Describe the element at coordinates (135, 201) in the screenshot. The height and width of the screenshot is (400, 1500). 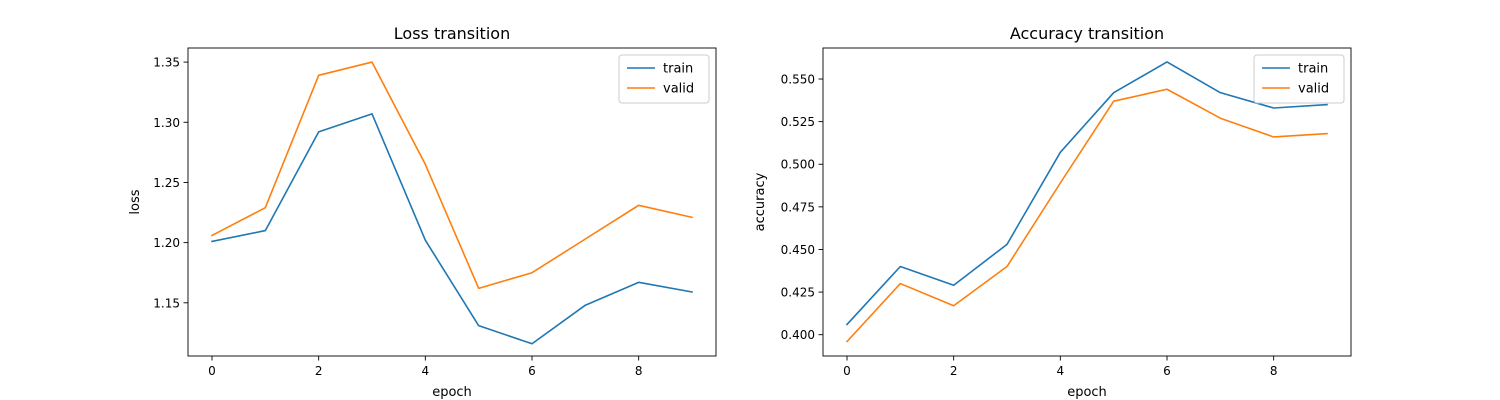
I see `y-axis-label: loss` at that location.